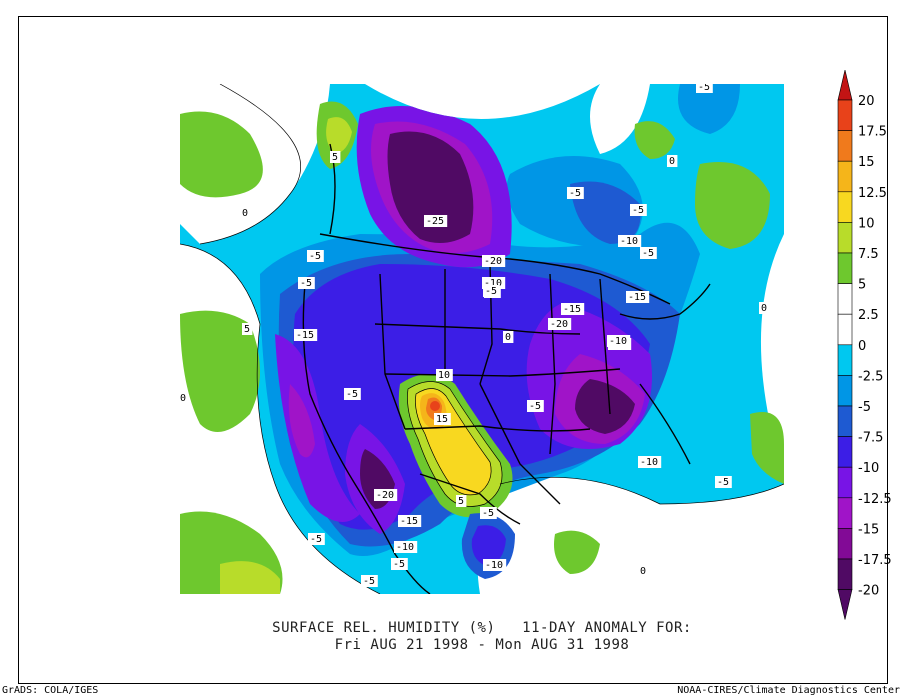  I want to click on contour-label: -25, so click(435, 221).